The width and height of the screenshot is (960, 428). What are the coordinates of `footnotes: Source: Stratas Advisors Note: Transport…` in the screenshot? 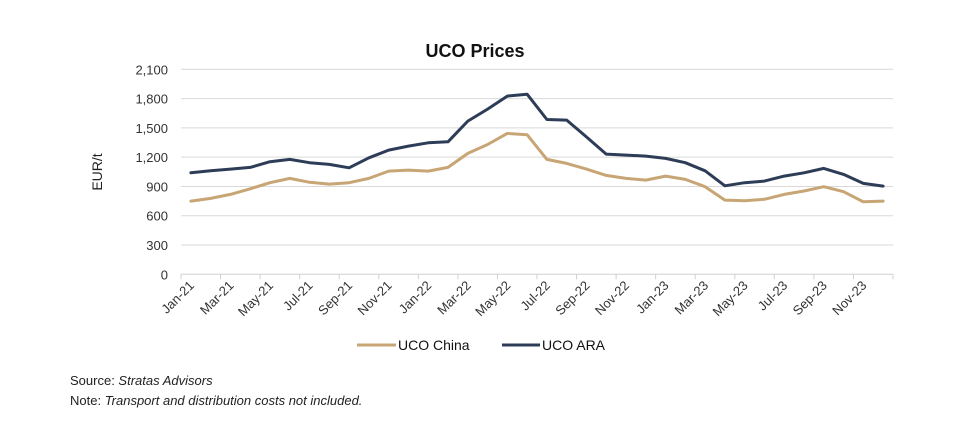 It's located at (216, 391).